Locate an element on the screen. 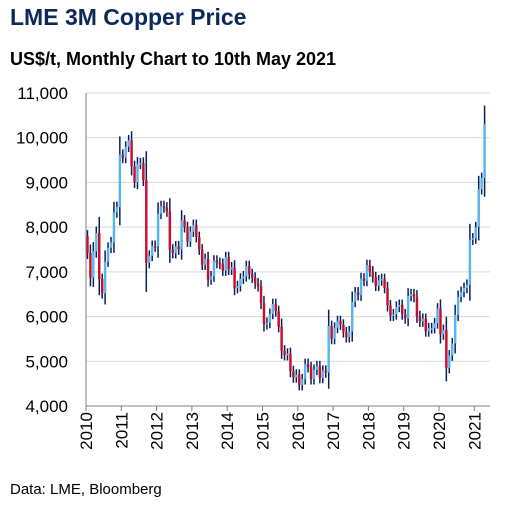  x-tick-label: 2016 is located at coordinates (298, 431).